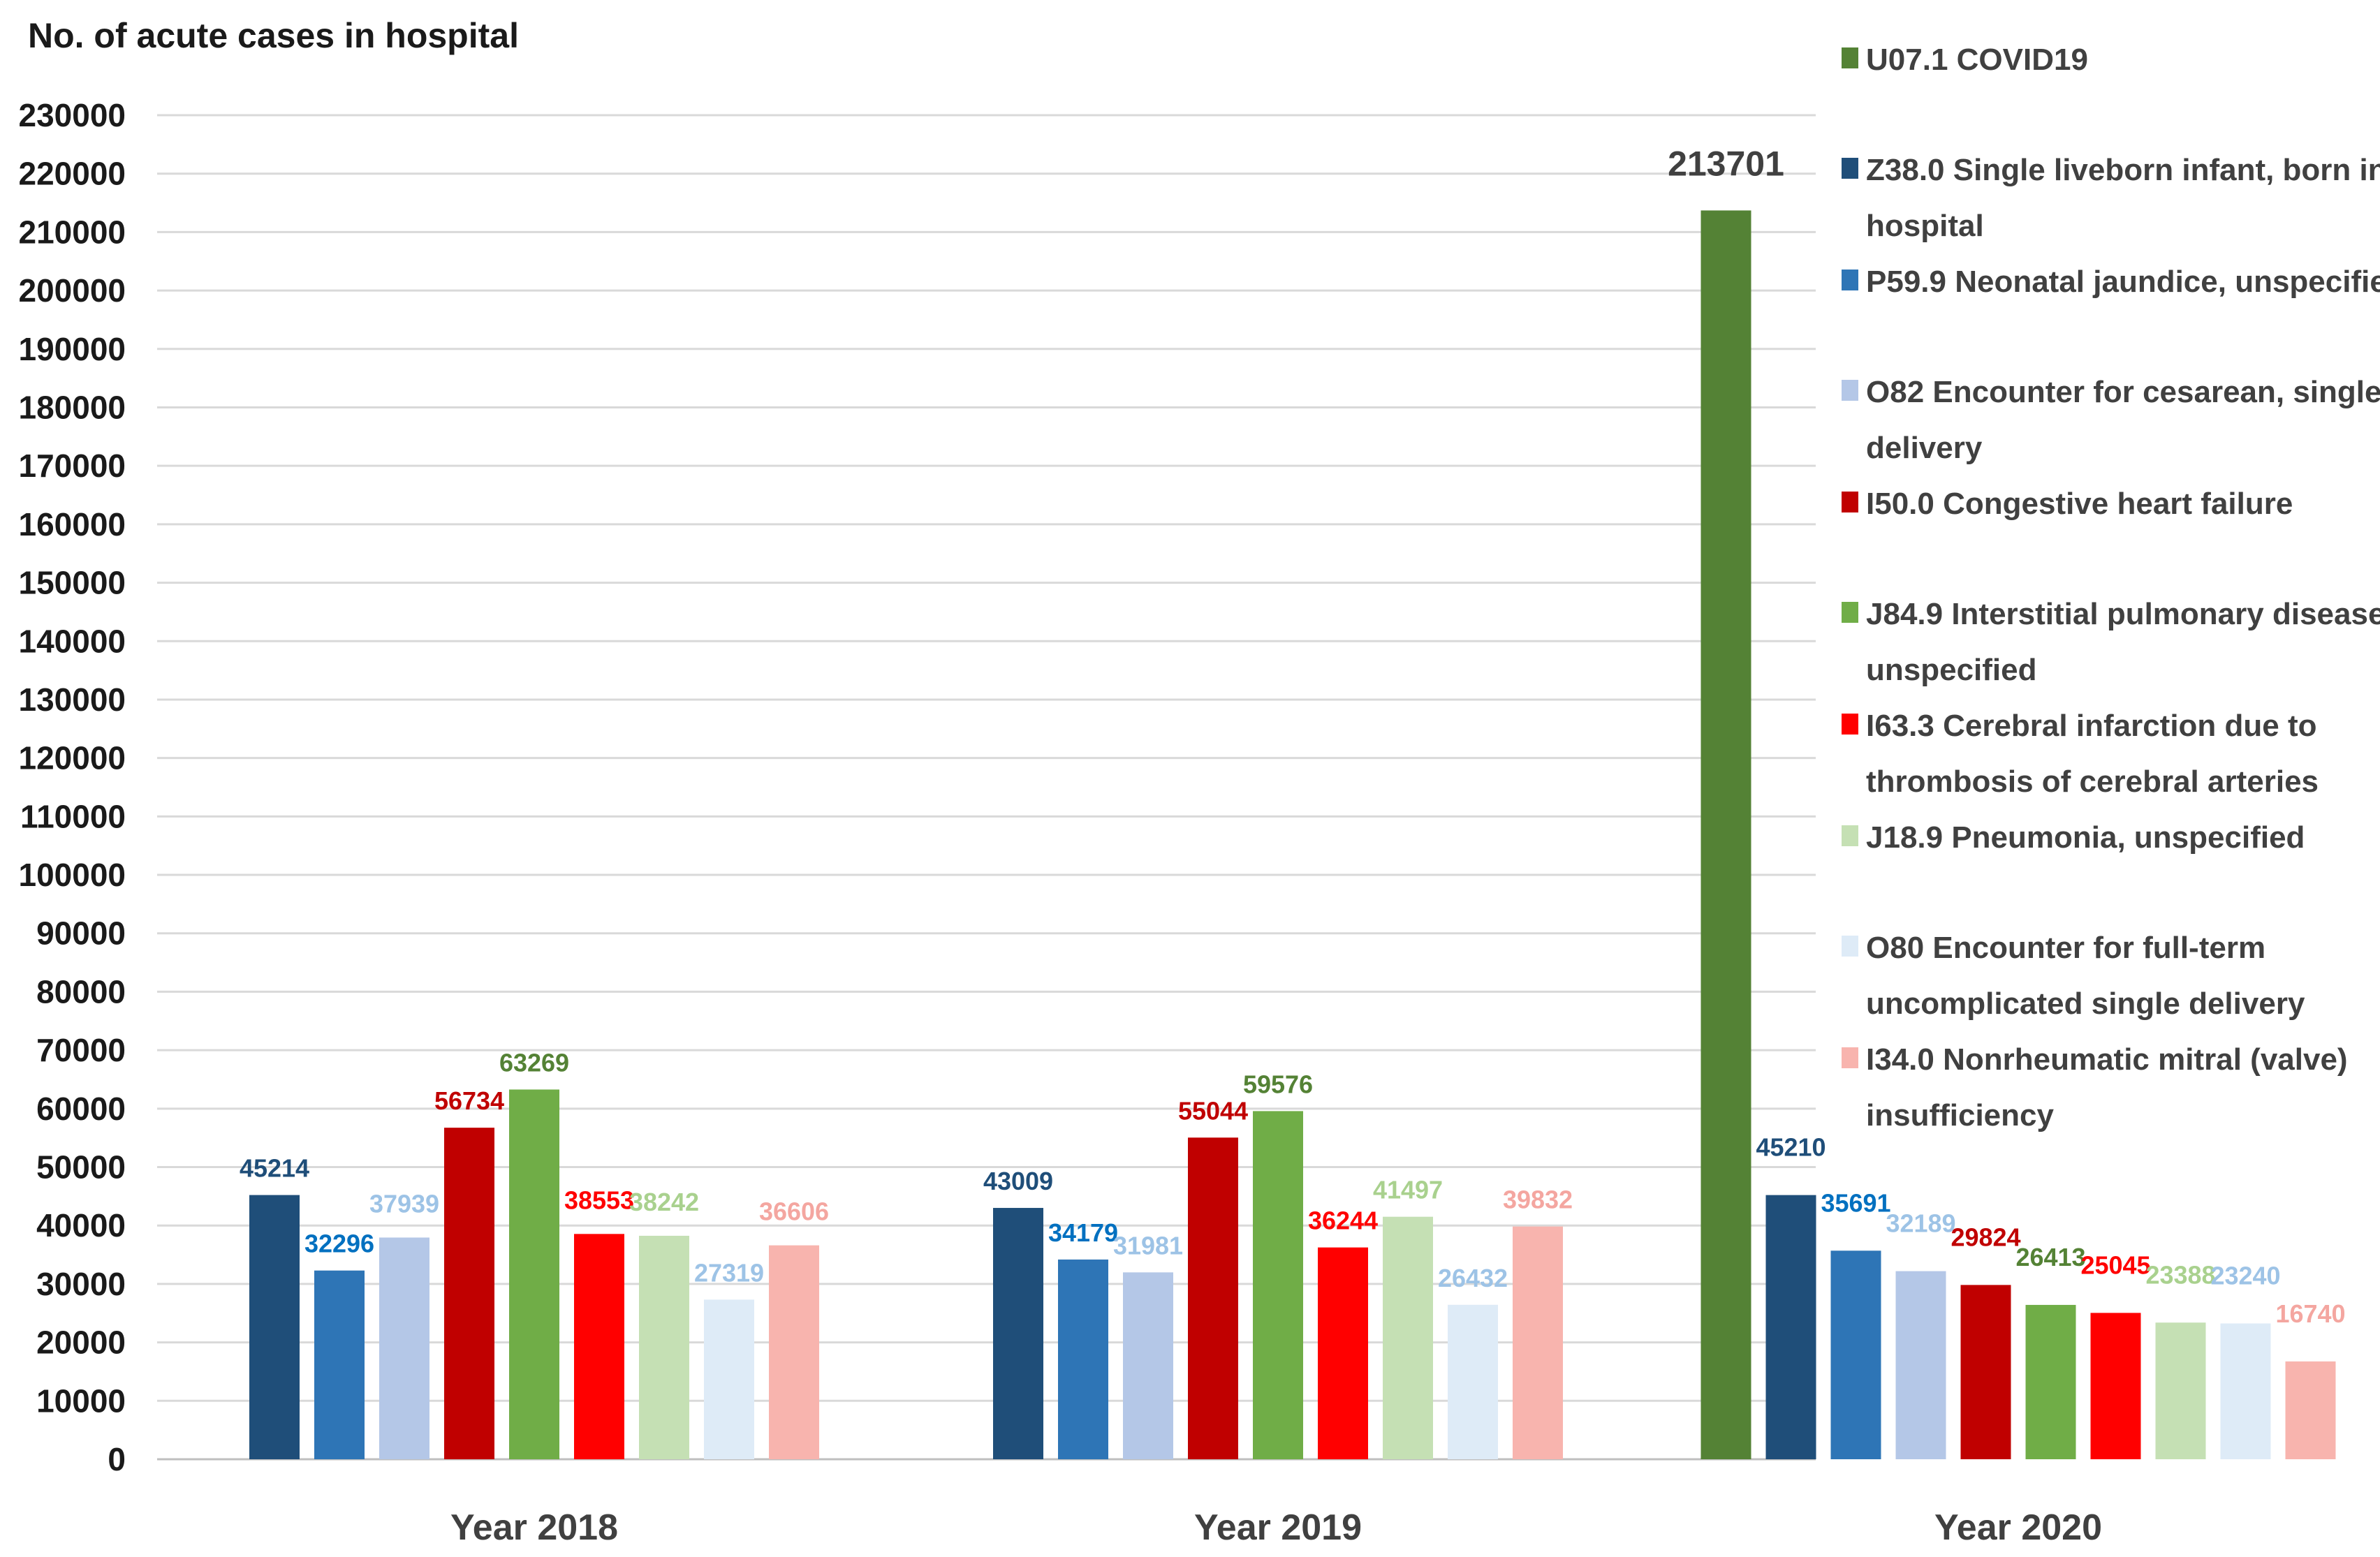  I want to click on y-tick-label: 20000, so click(81, 1342).